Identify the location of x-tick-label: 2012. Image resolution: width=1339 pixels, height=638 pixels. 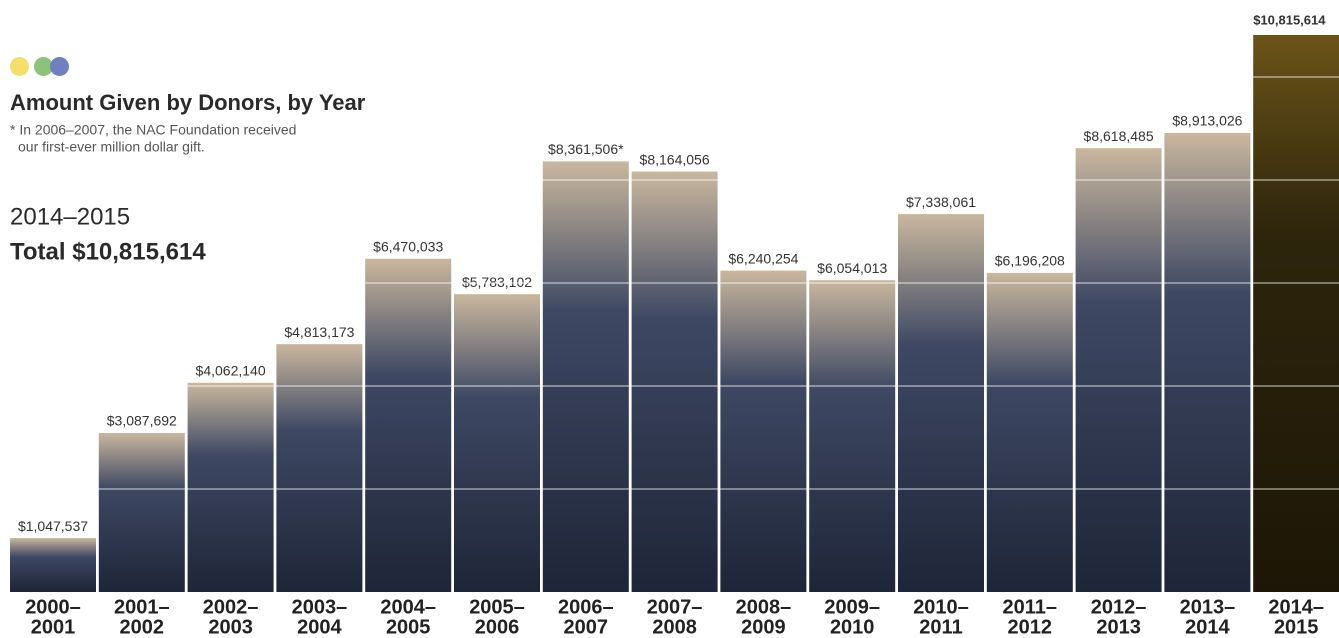
(1030, 627).